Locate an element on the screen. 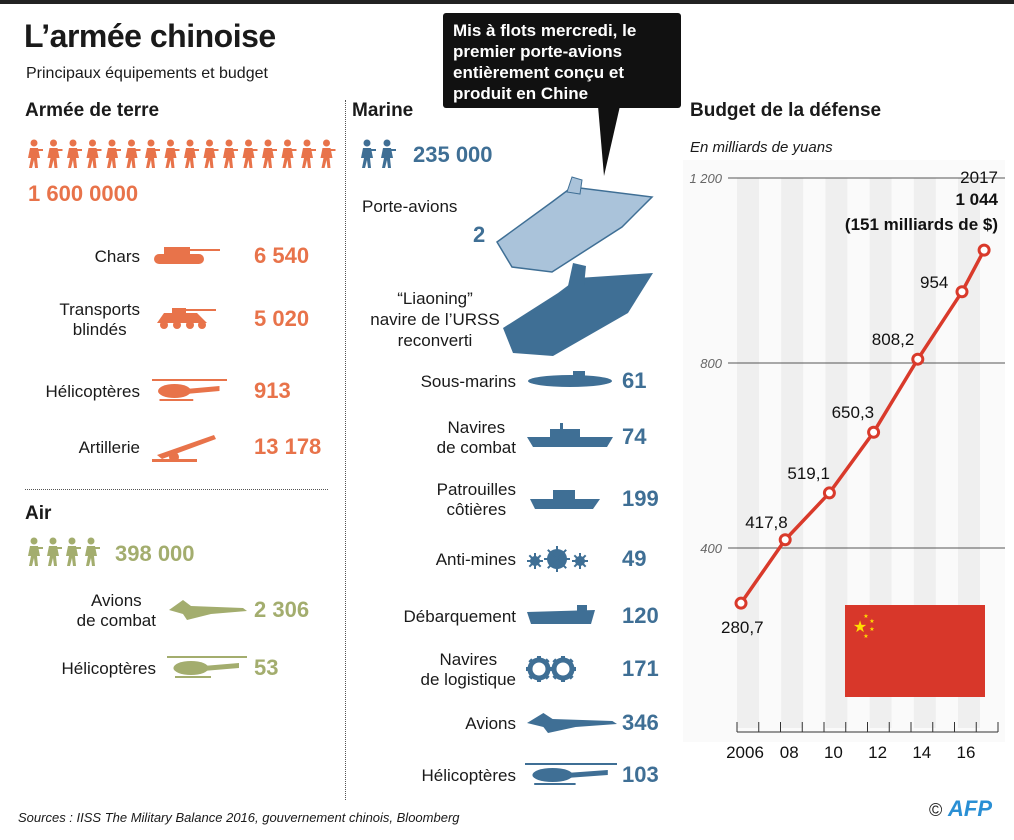 Image resolution: width=1014 pixels, height=840 pixels. annotation-usd: (151 milliards de $) is located at coordinates (921, 224).